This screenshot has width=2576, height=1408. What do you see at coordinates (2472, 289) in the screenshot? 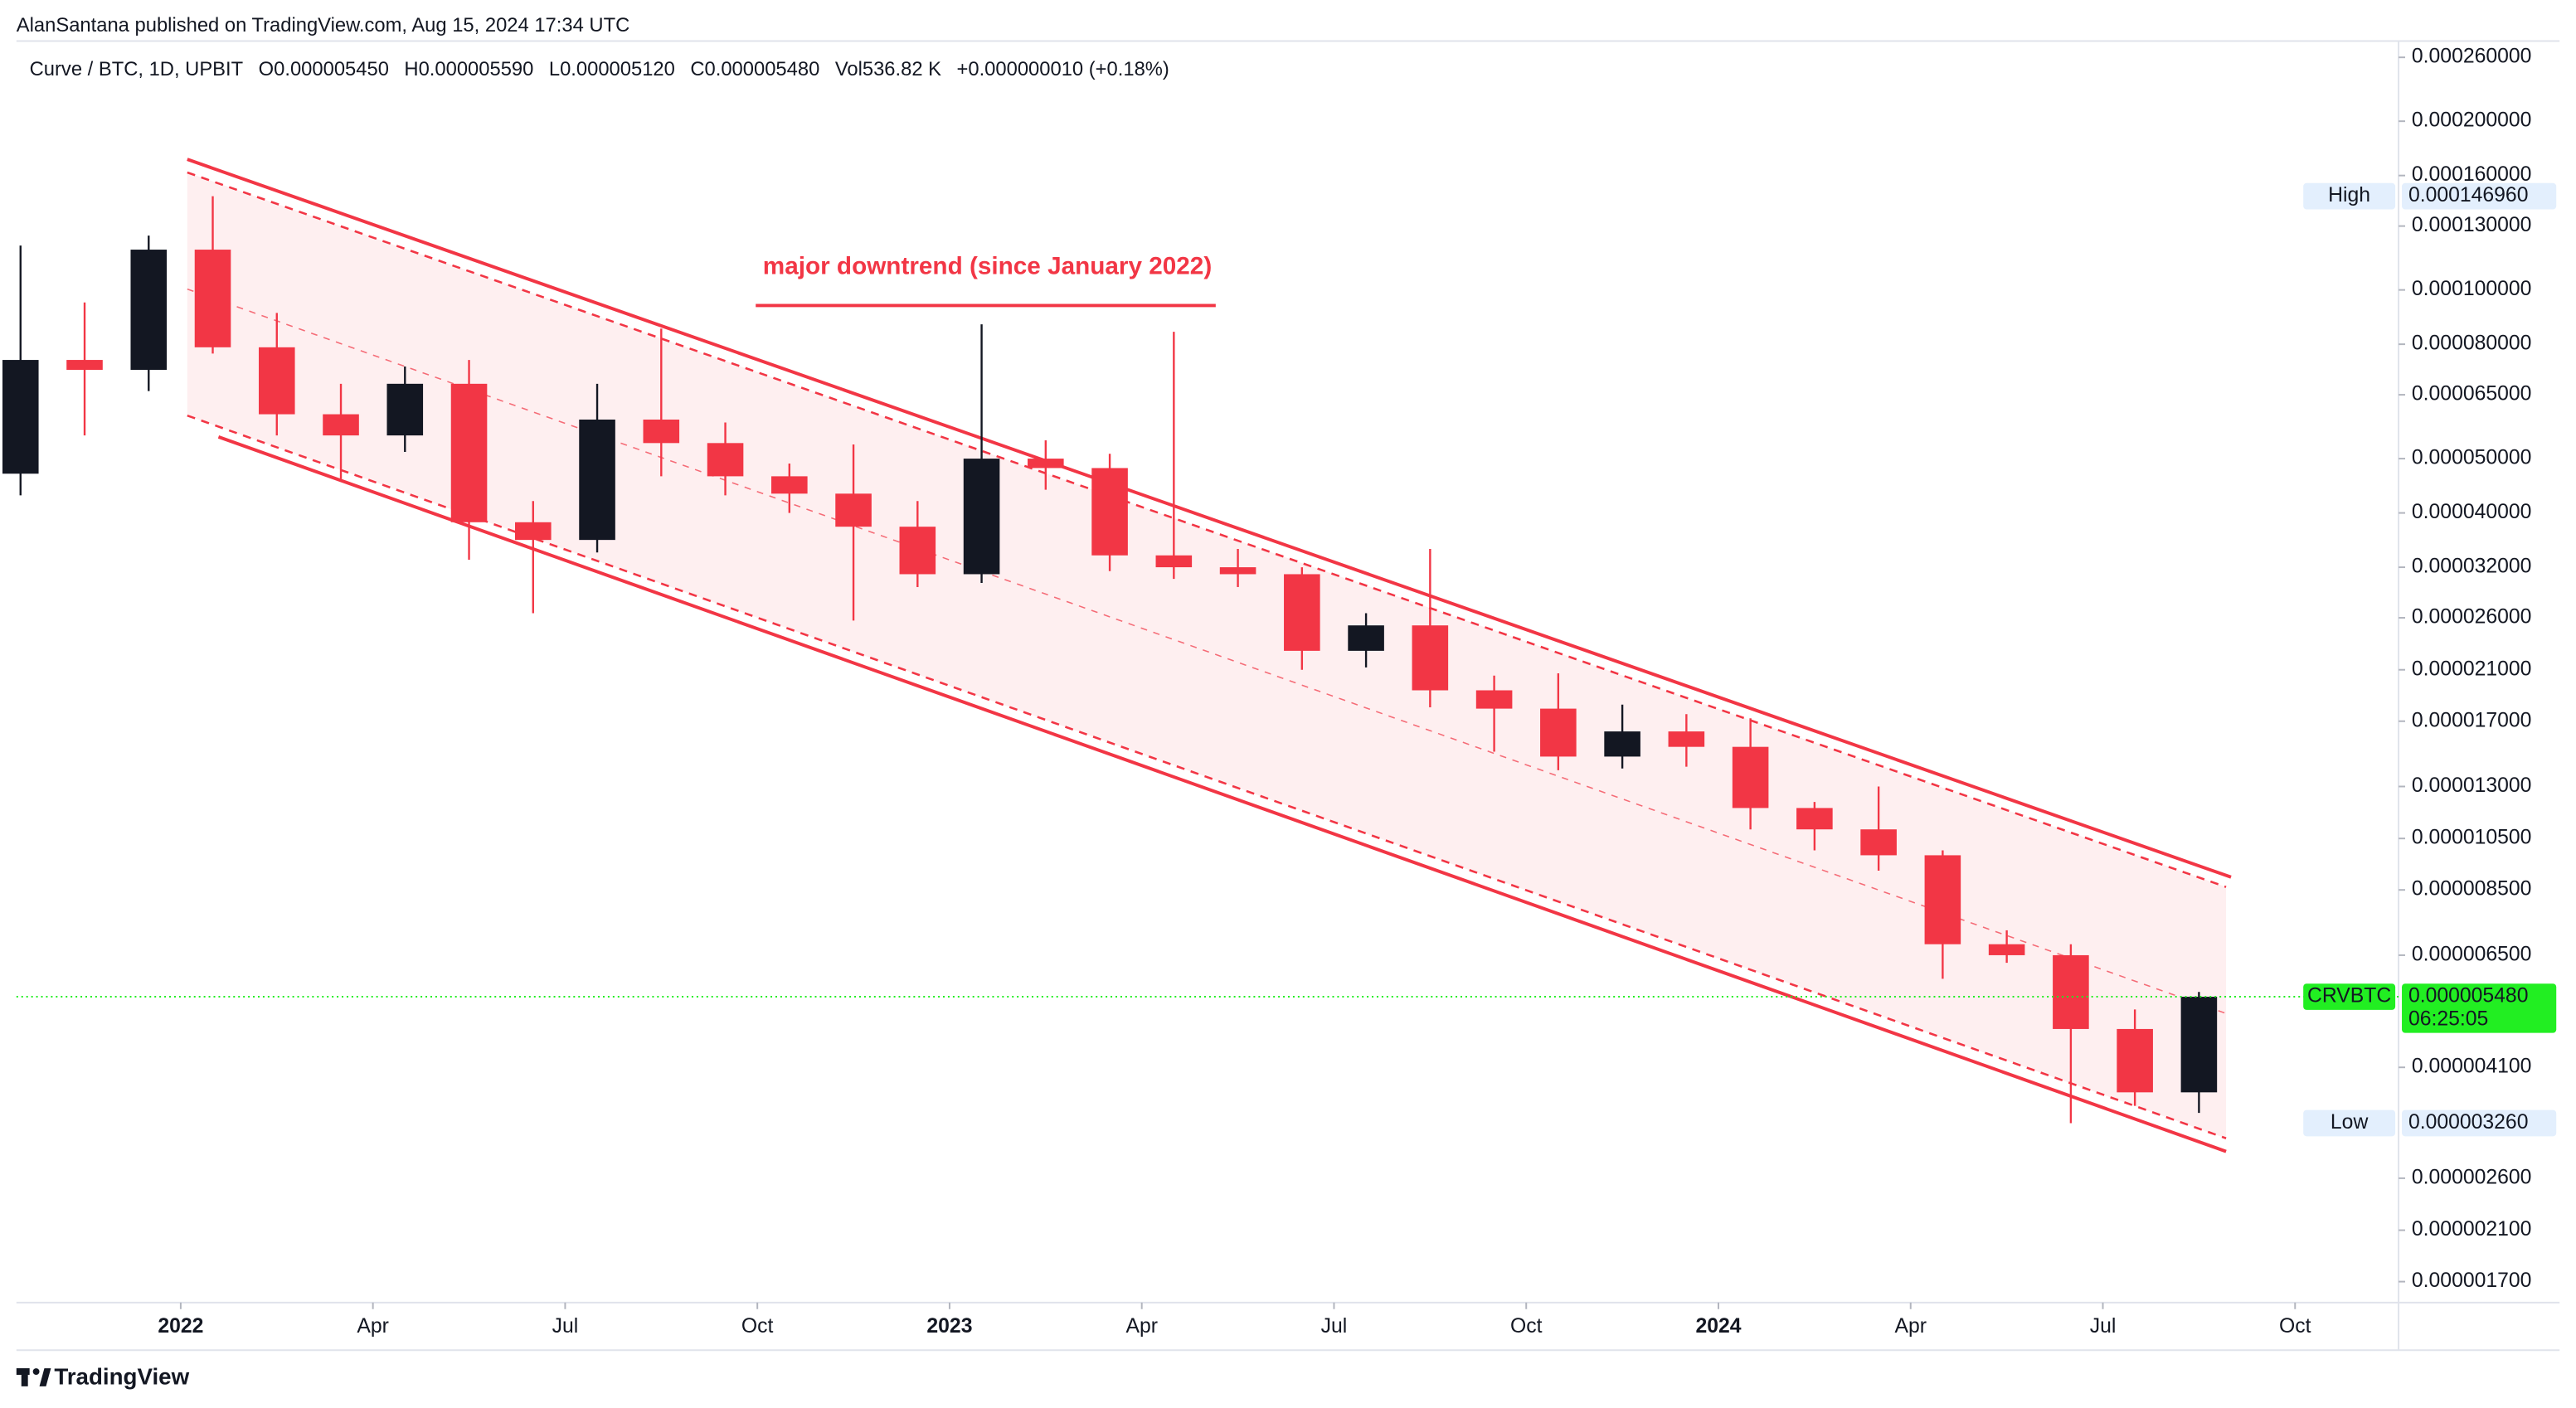
I see `y-tick-label: 0.000100000` at bounding box center [2472, 289].